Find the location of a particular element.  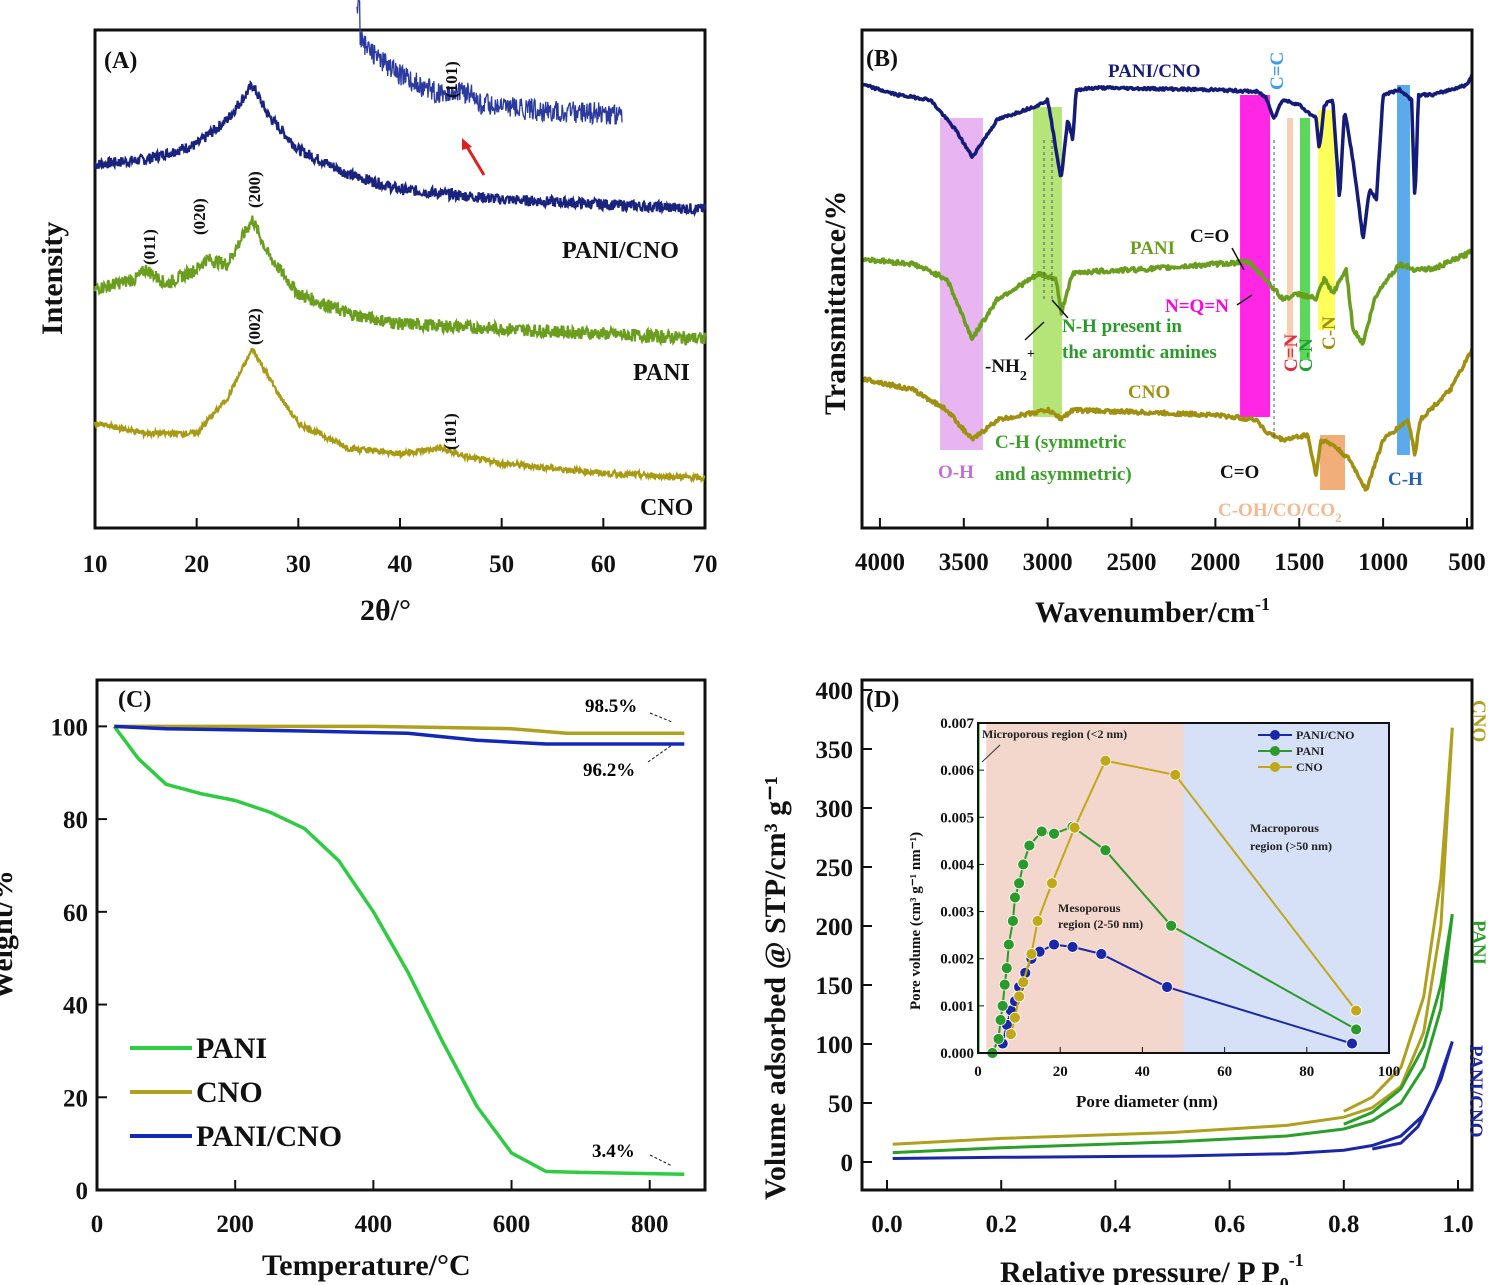

inset-y-tick-label: 0.003 is located at coordinates (957, 913).